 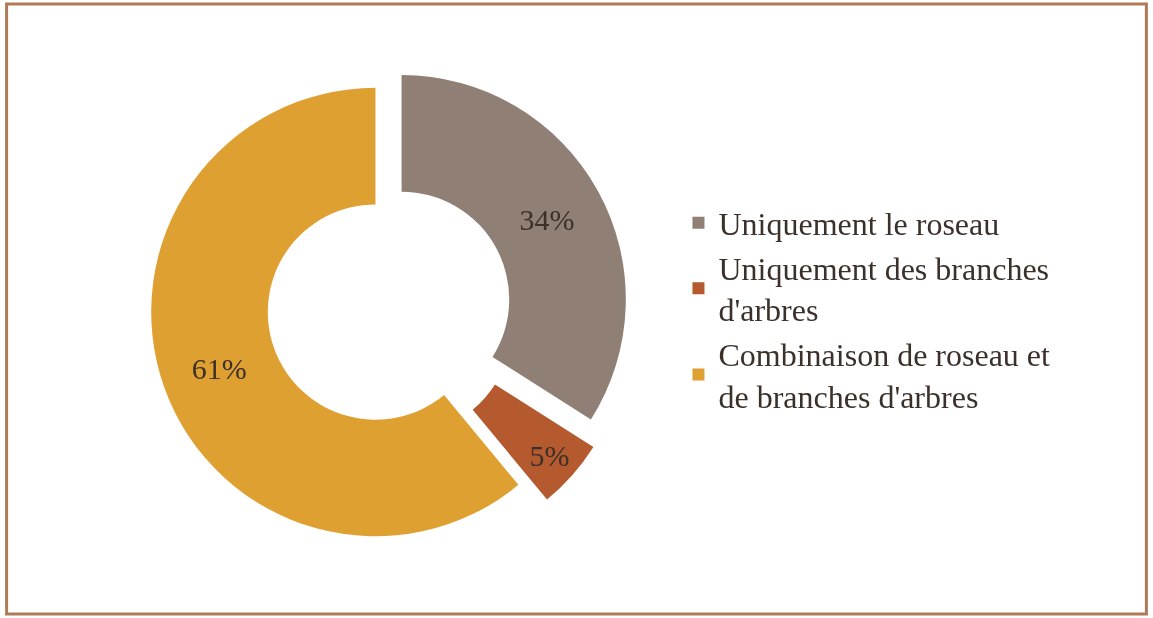 I want to click on data-label: 61%, so click(x=219, y=368).